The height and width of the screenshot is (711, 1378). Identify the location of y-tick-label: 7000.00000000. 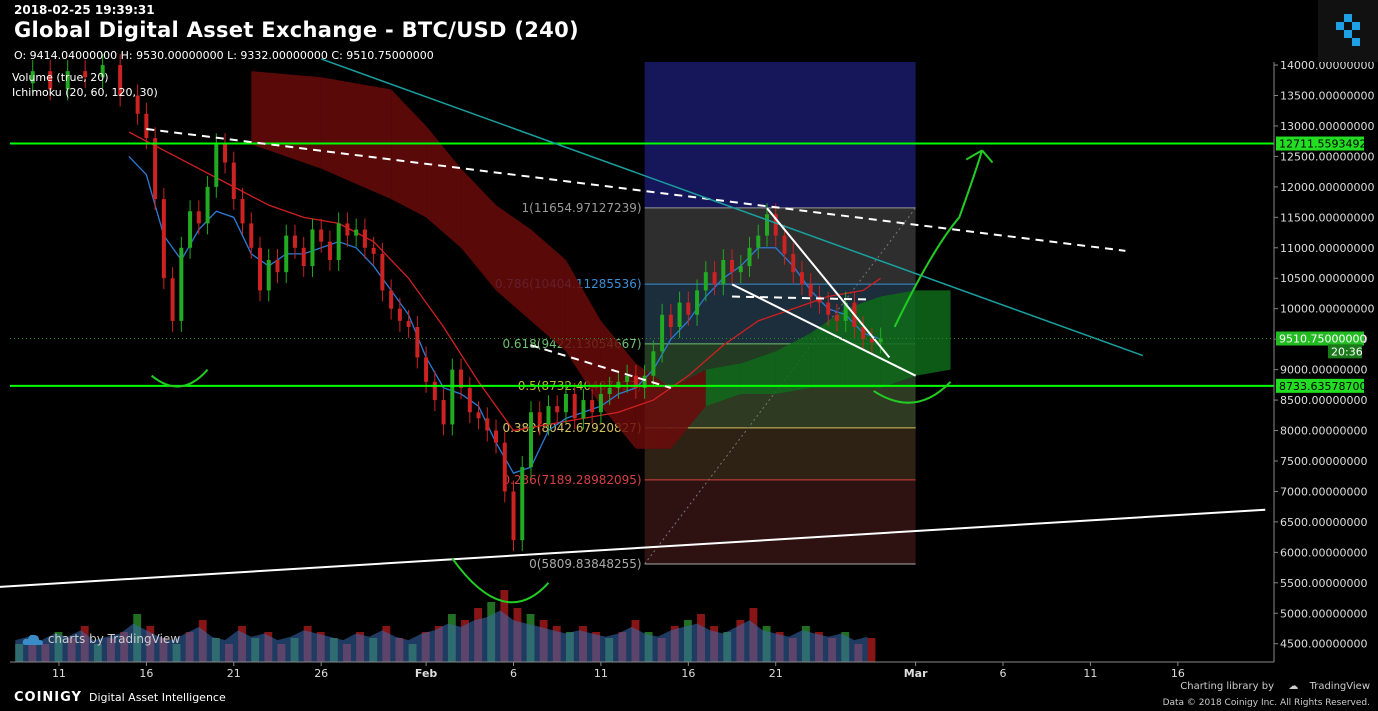
(1323, 491).